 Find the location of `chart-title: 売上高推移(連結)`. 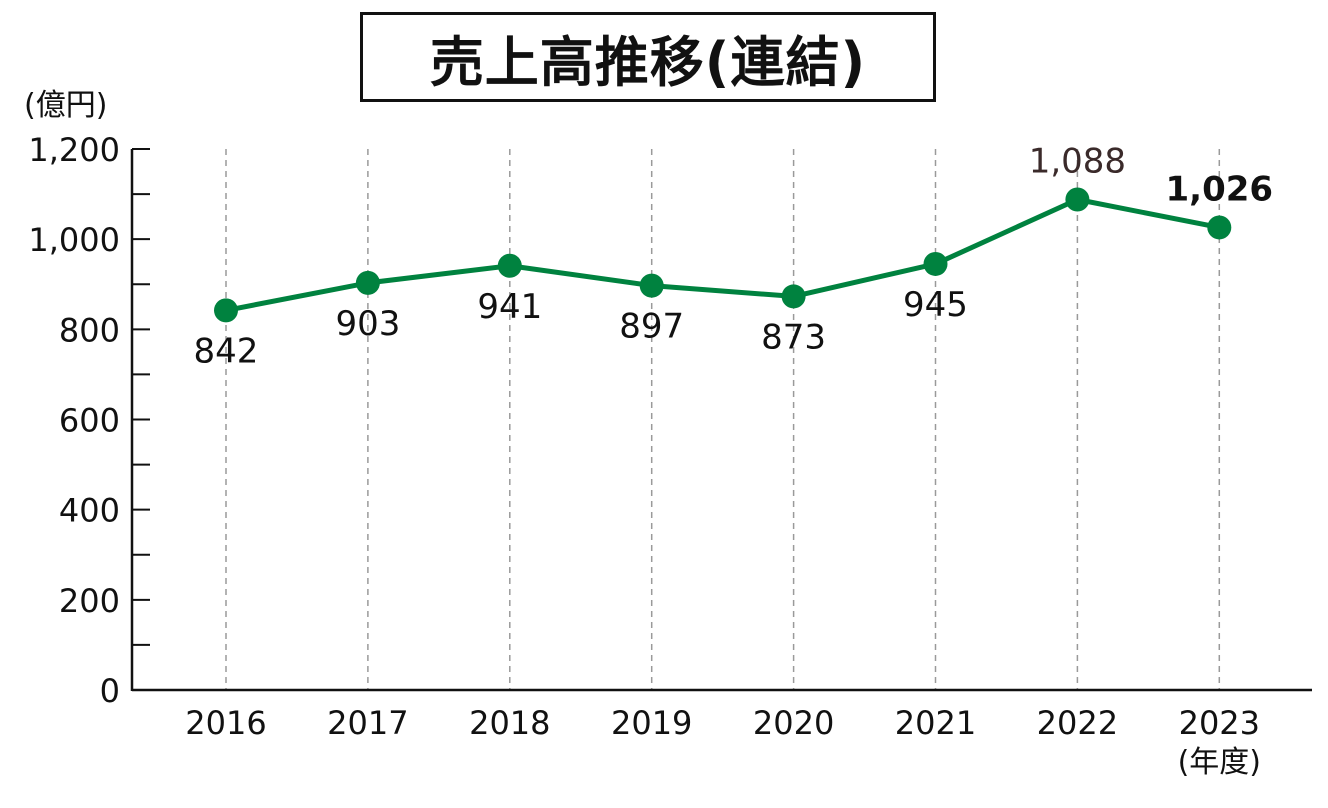

chart-title: 売上高推移(連結) is located at coordinates (648, 62).